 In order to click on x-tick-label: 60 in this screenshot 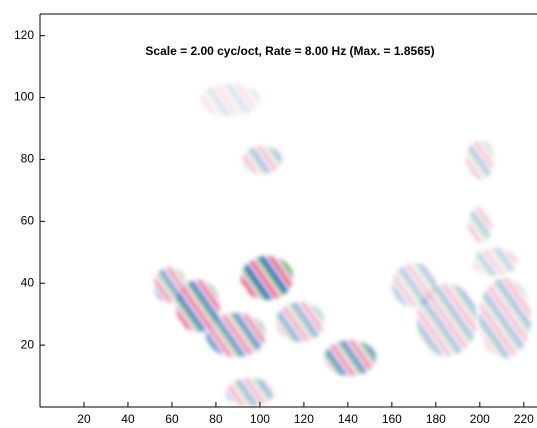, I will do `click(172, 419)`.